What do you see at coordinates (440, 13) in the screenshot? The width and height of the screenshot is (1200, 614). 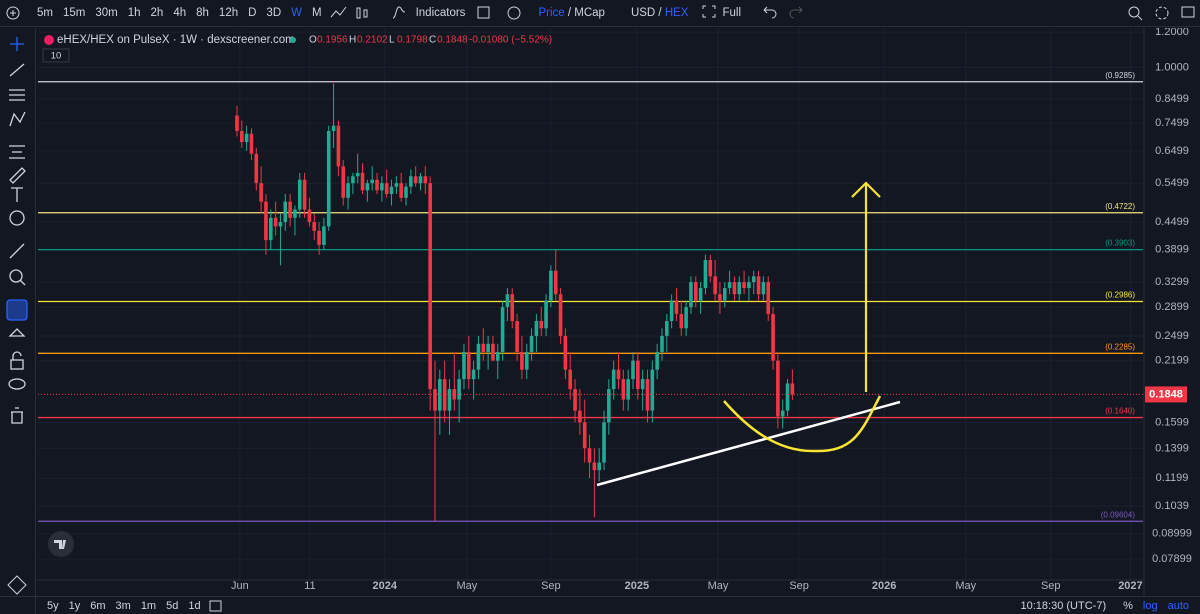 I see `indicators-button: Indicators` at bounding box center [440, 13].